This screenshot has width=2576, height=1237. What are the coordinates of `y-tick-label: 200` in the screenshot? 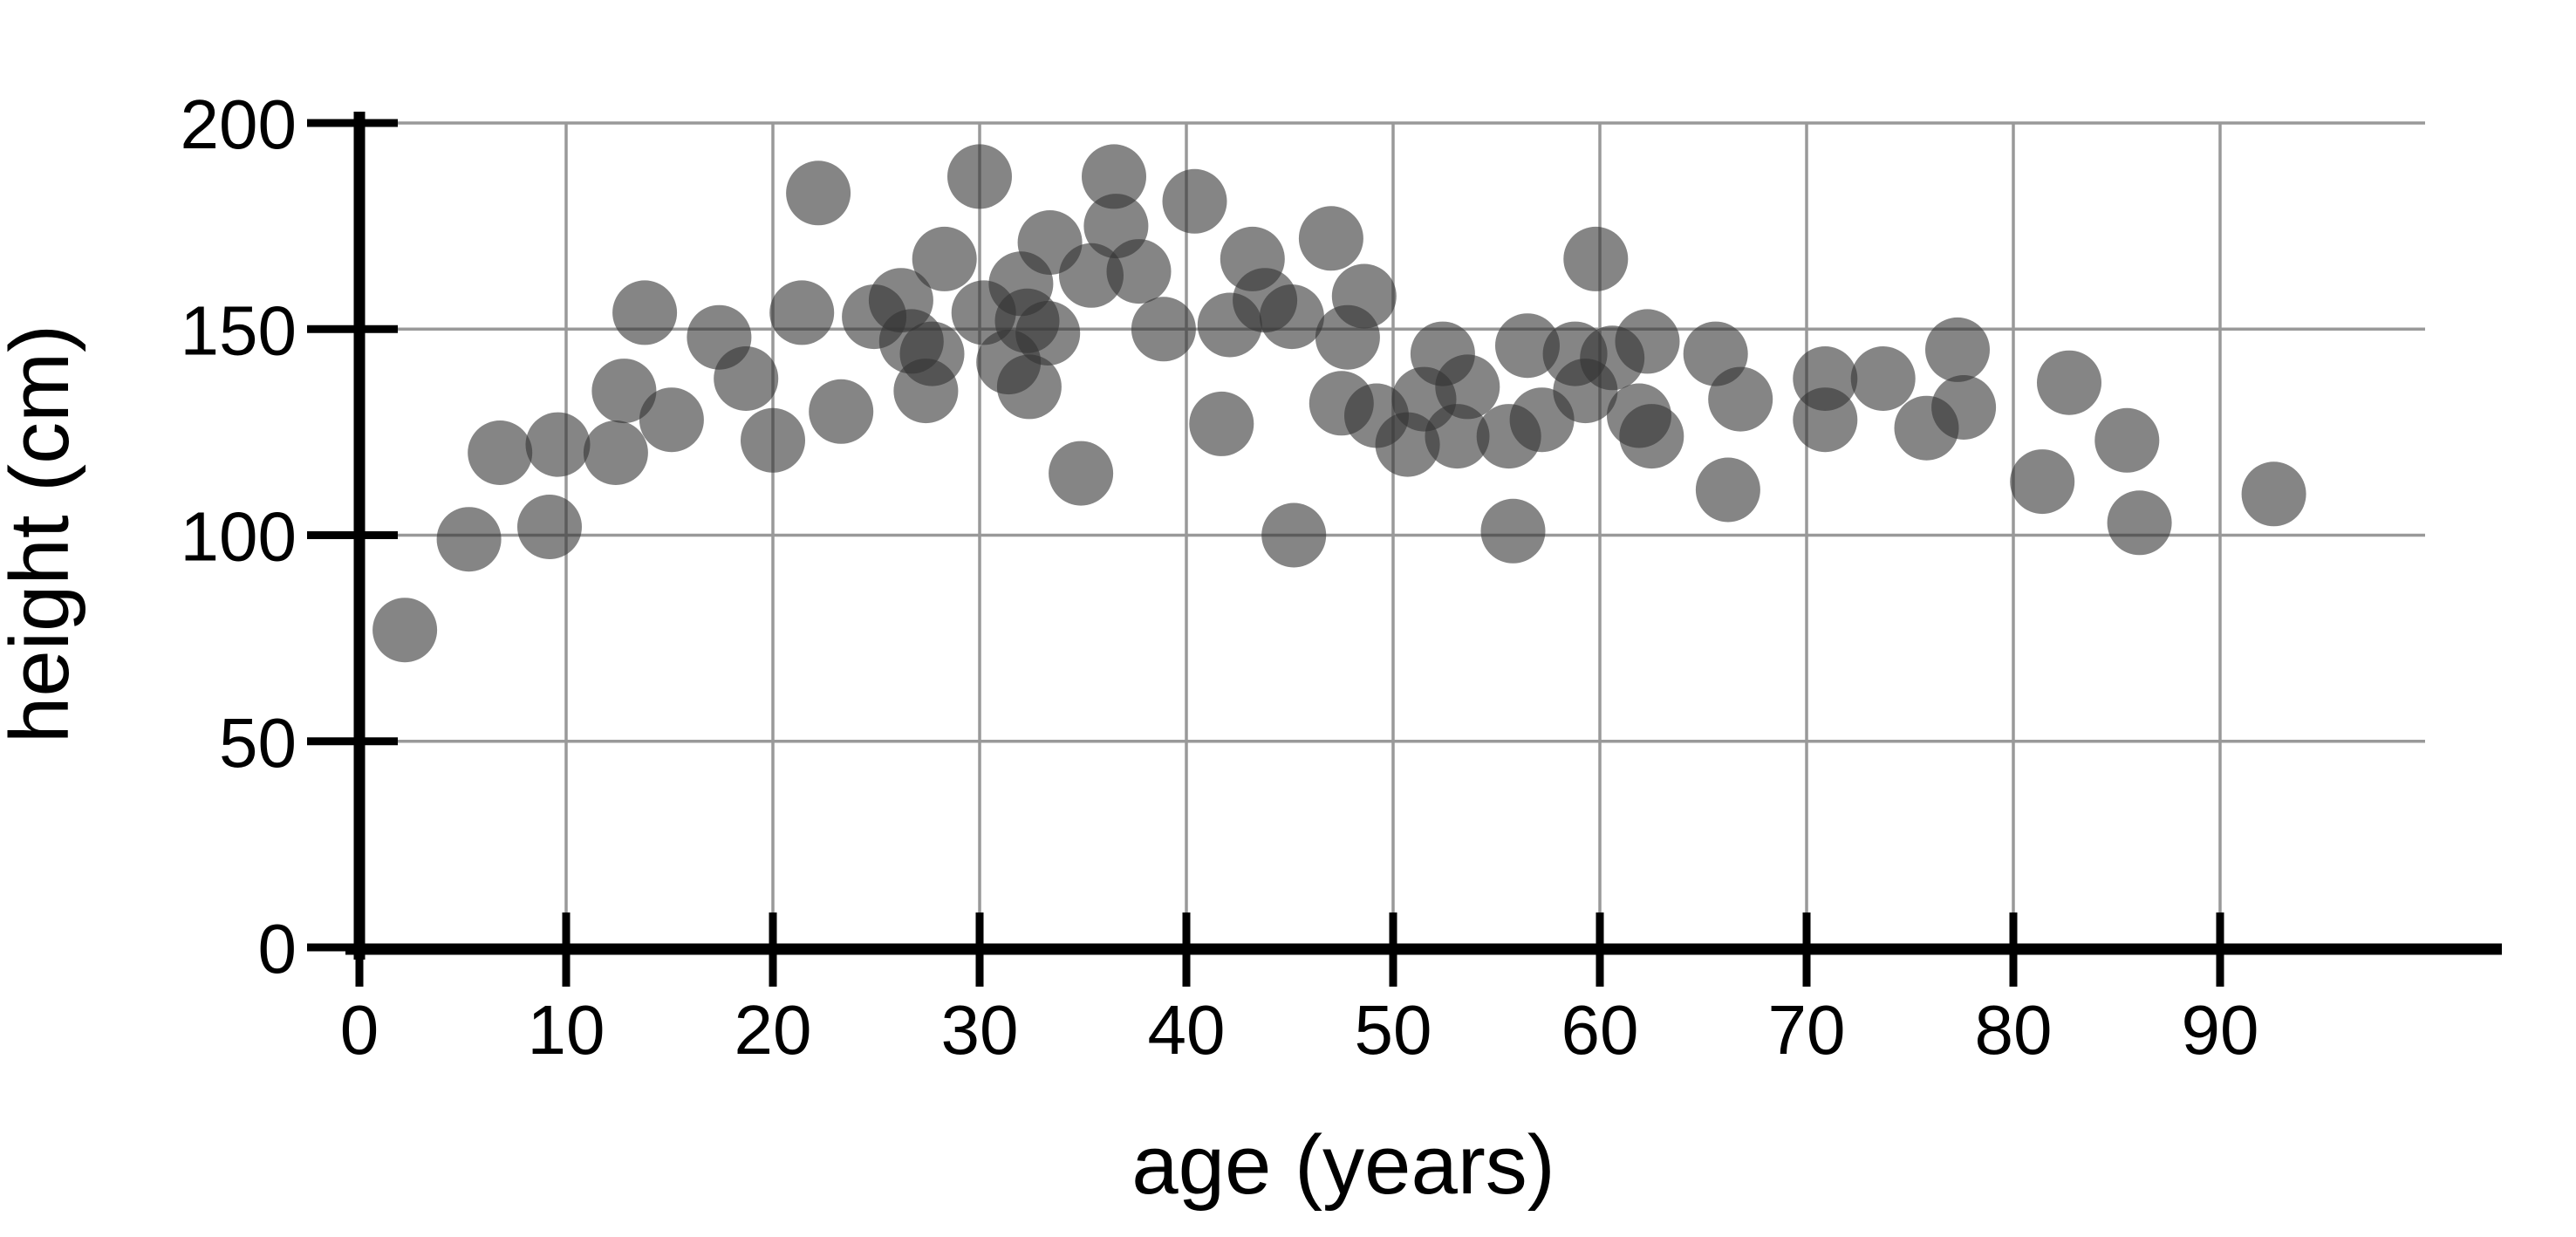 It's located at (239, 124).